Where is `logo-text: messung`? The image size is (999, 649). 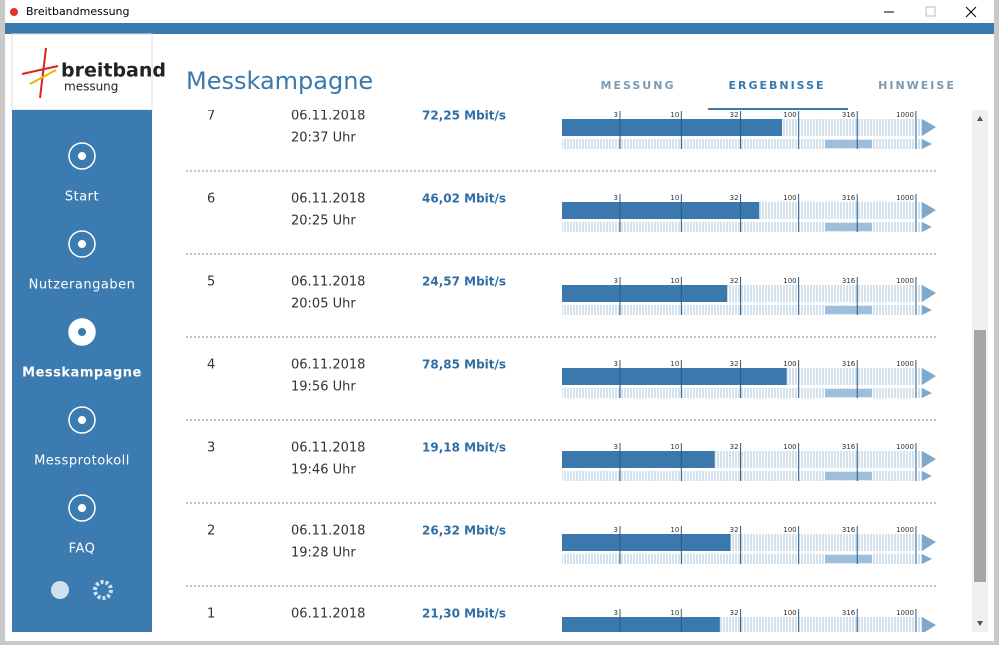 logo-text: messung is located at coordinates (91, 87).